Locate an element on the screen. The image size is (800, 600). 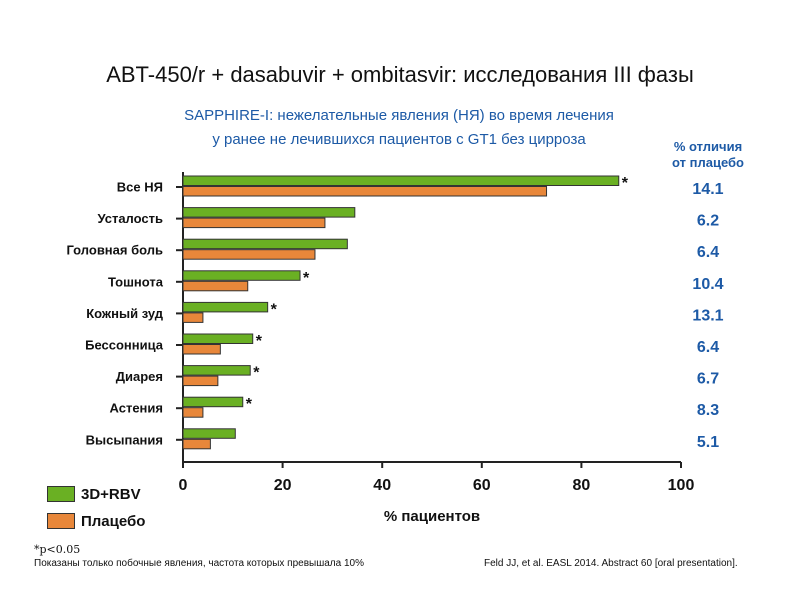
legend-label-placebo: Плацебо is located at coordinates (113, 521).